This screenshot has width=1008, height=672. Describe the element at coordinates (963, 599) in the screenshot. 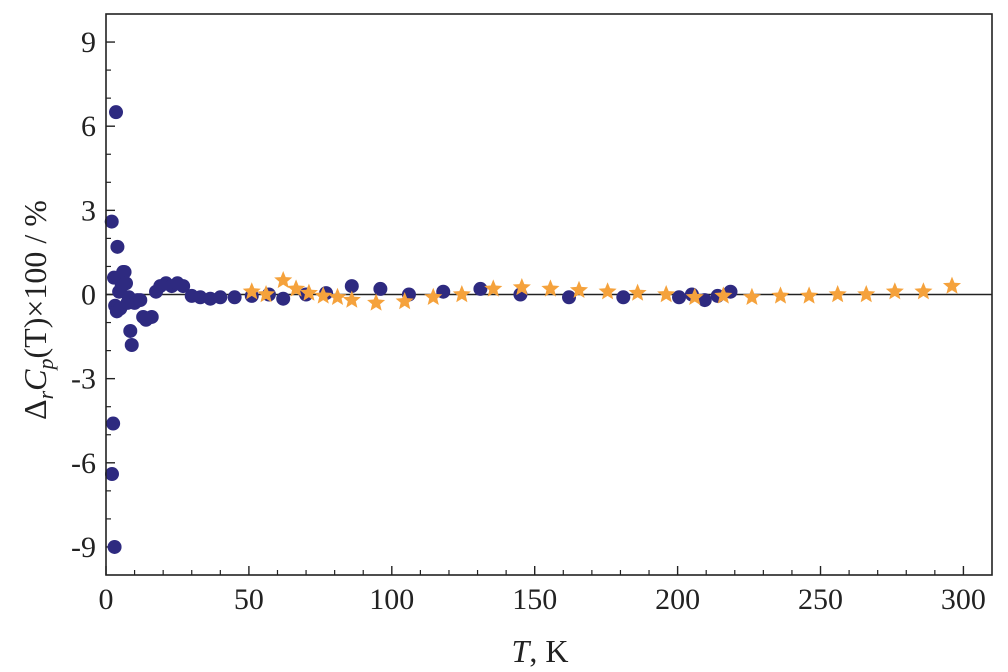

I see `x-tick-label: 300` at that location.